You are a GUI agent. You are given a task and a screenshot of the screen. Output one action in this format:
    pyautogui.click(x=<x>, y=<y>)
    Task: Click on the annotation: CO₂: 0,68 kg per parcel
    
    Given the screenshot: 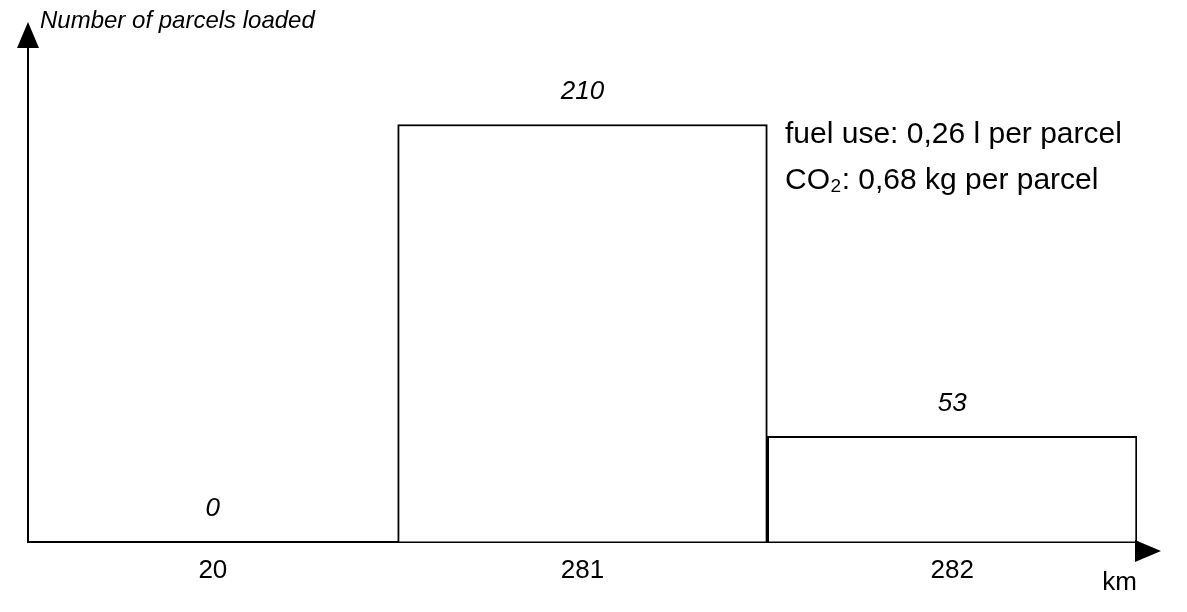 What is the action you would take?
    pyautogui.click(x=942, y=179)
    